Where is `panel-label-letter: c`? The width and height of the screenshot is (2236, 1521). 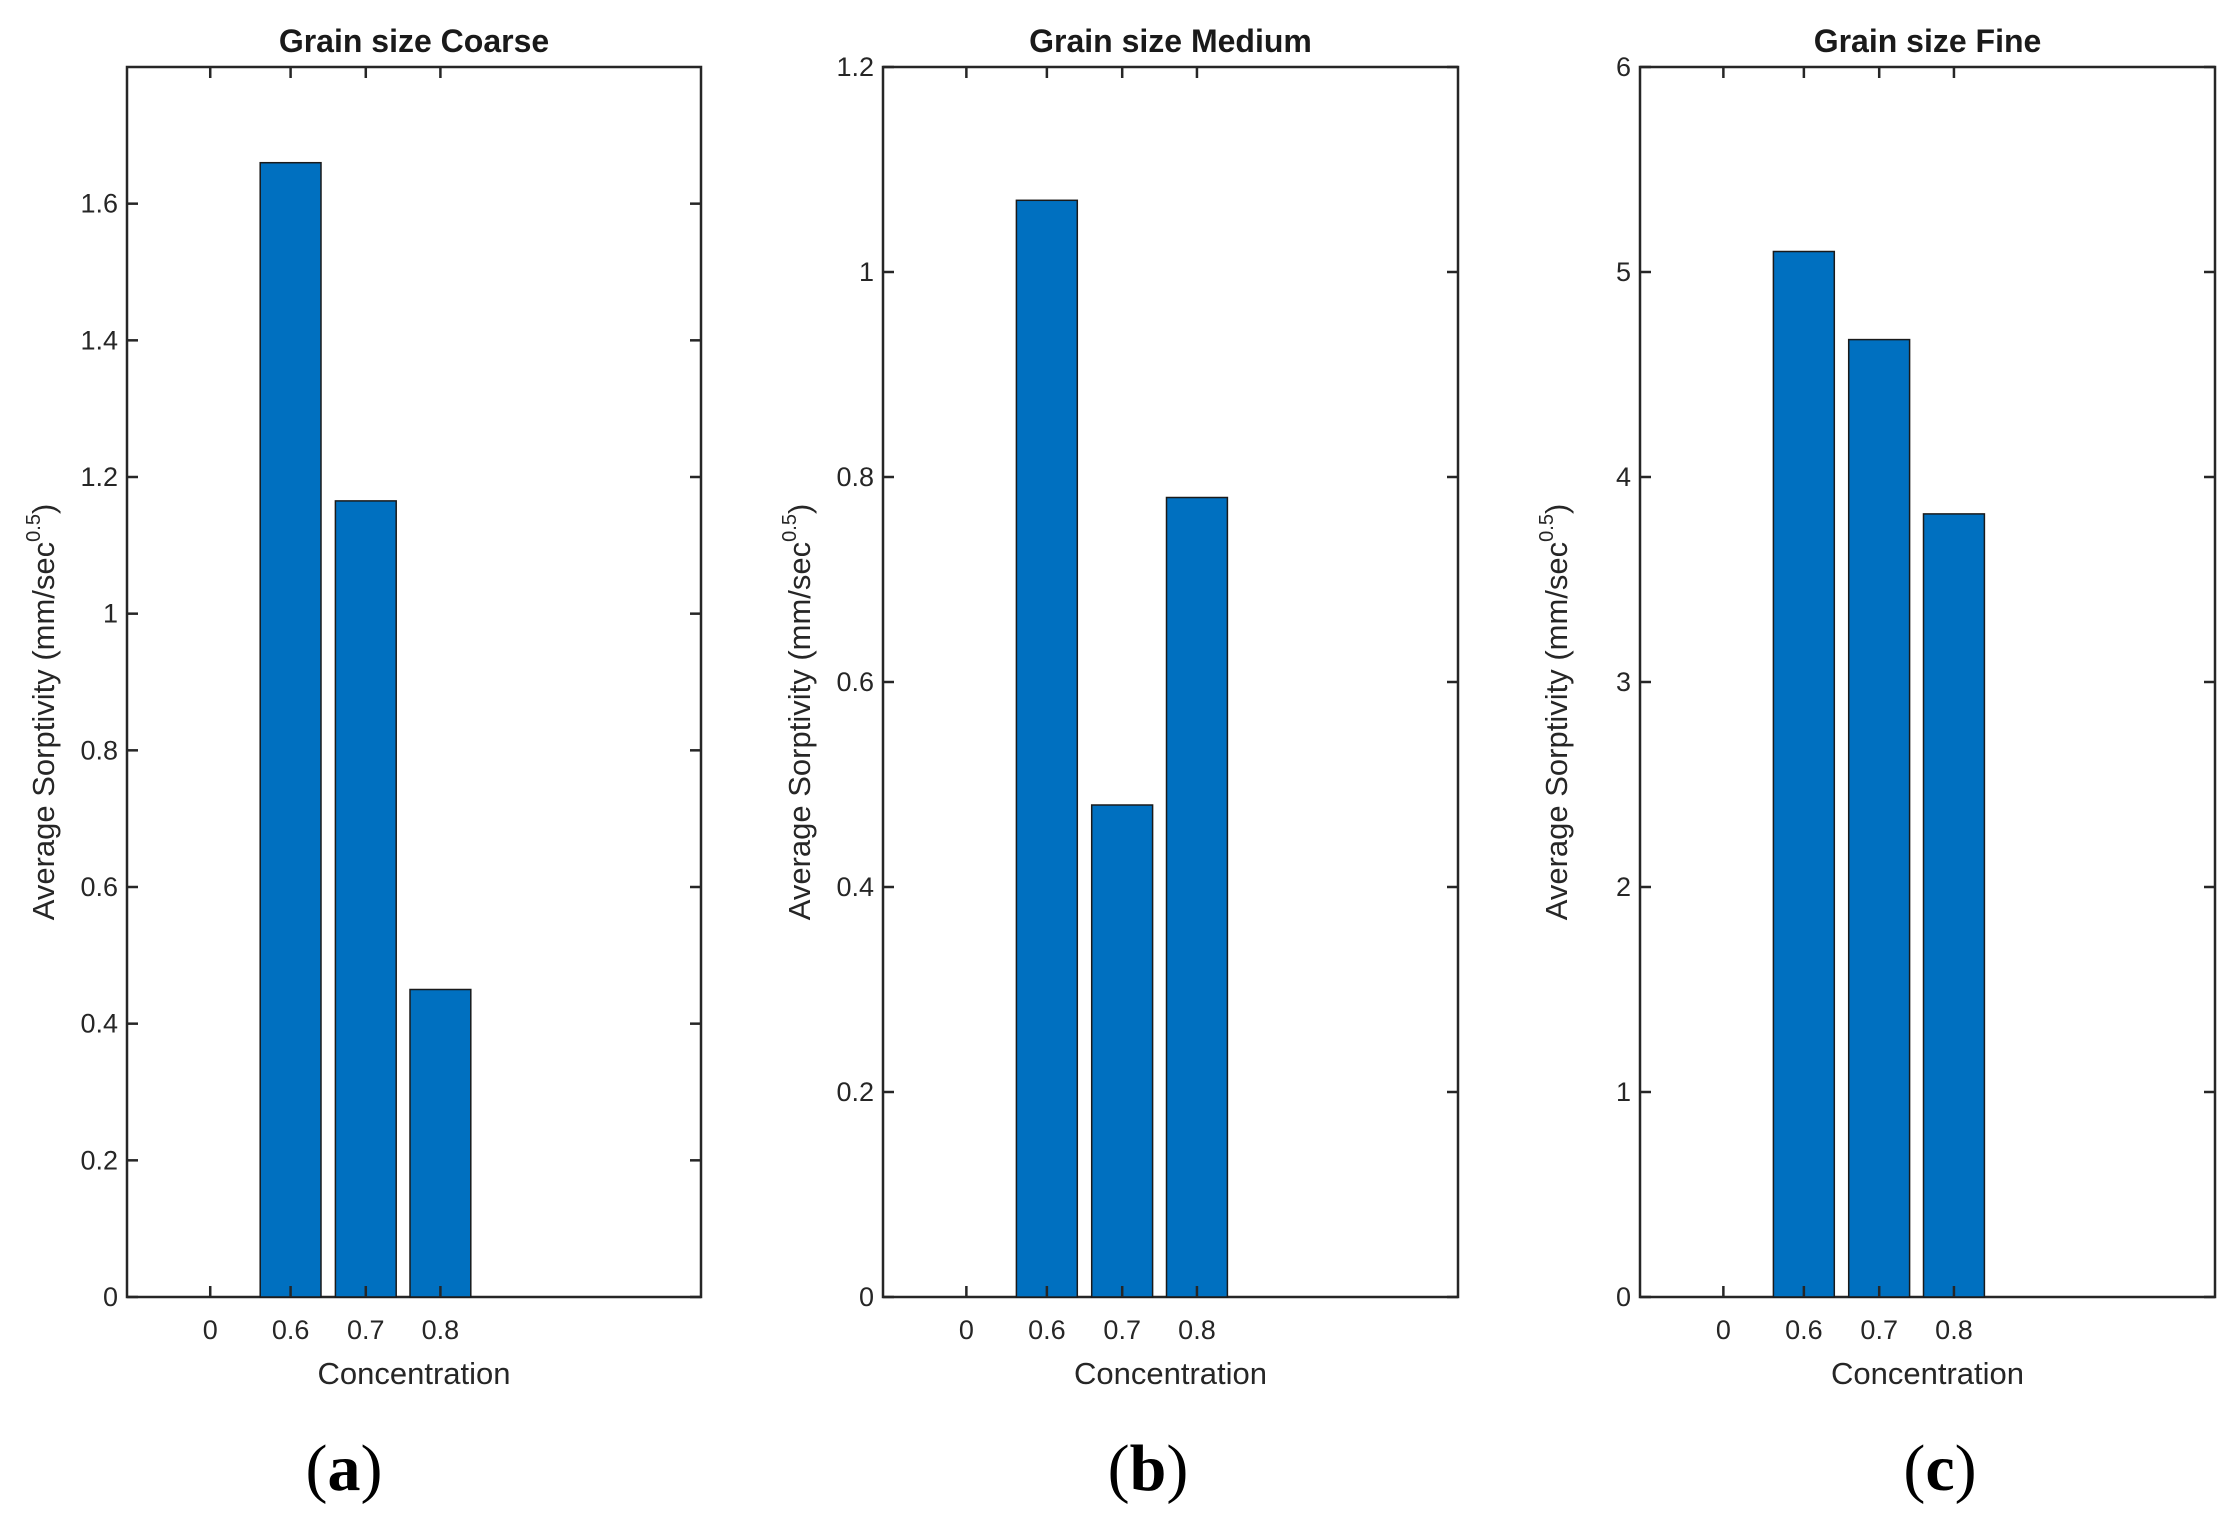
panel-label-letter: c is located at coordinates (1939, 1468).